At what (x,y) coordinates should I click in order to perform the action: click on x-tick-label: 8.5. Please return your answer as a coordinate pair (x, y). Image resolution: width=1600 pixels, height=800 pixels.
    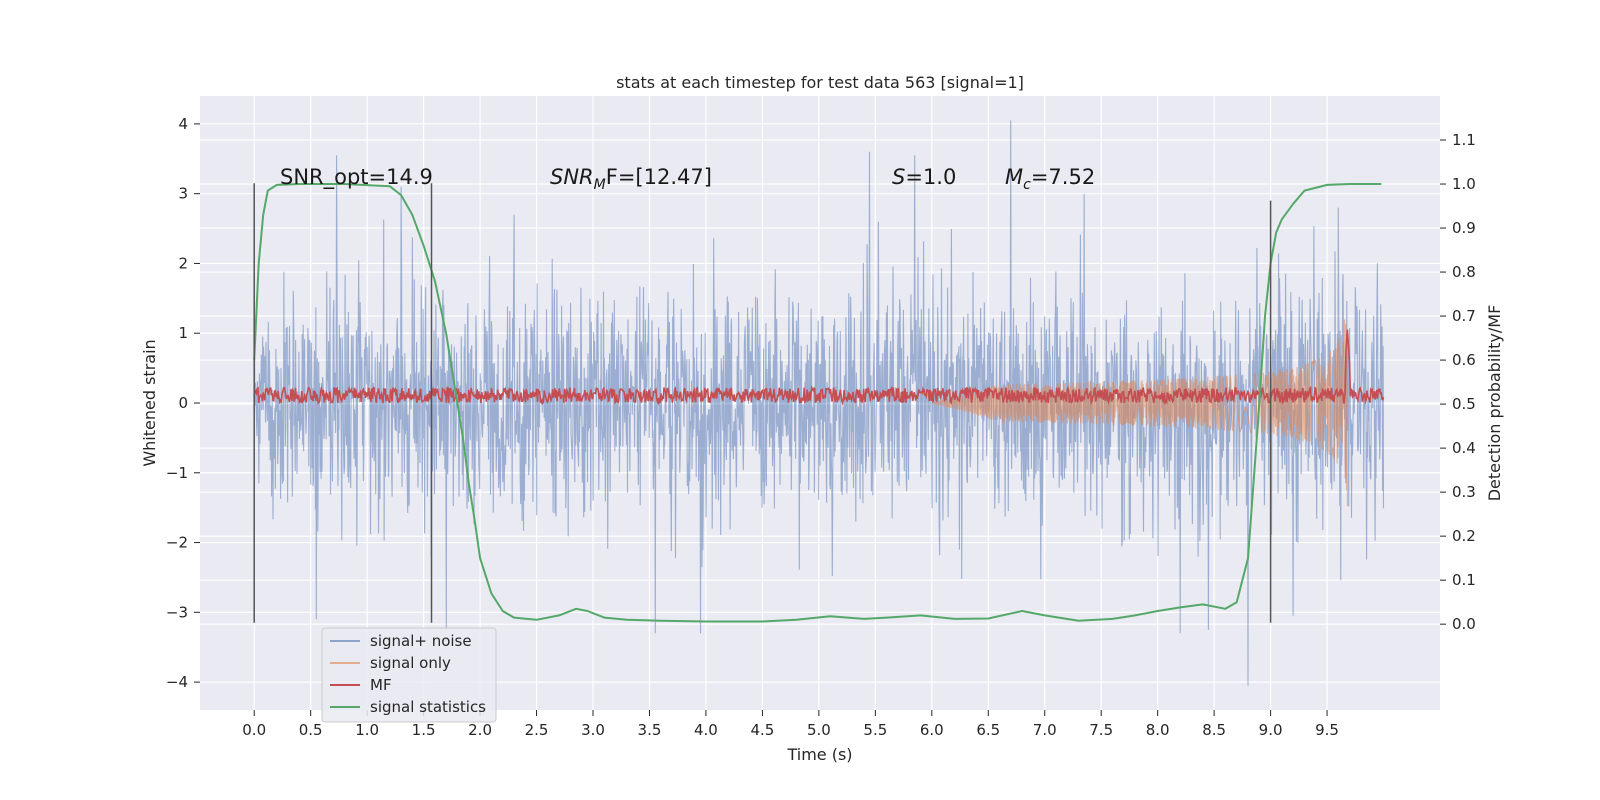
    Looking at the image, I should click on (1214, 730).